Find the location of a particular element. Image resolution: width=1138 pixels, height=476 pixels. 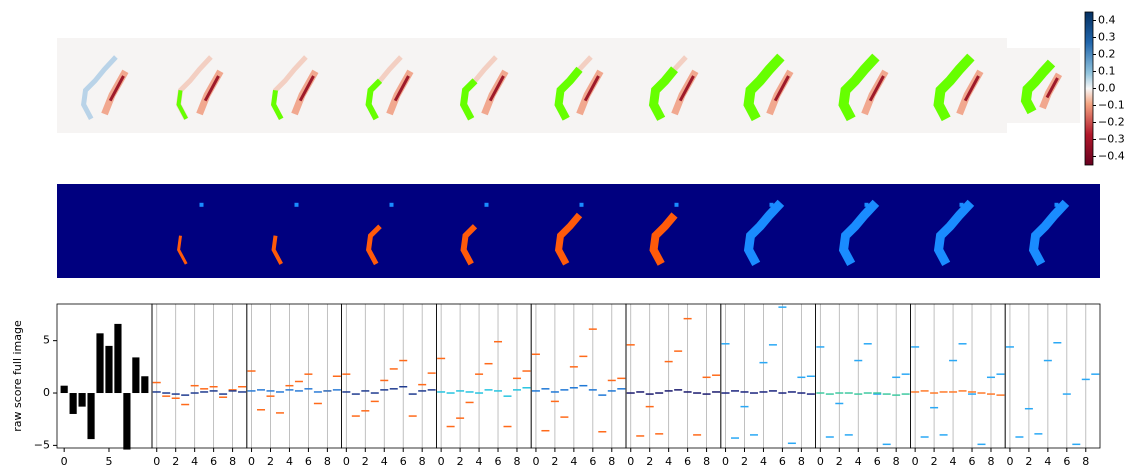

colorbar is located at coordinates (1089, 88).